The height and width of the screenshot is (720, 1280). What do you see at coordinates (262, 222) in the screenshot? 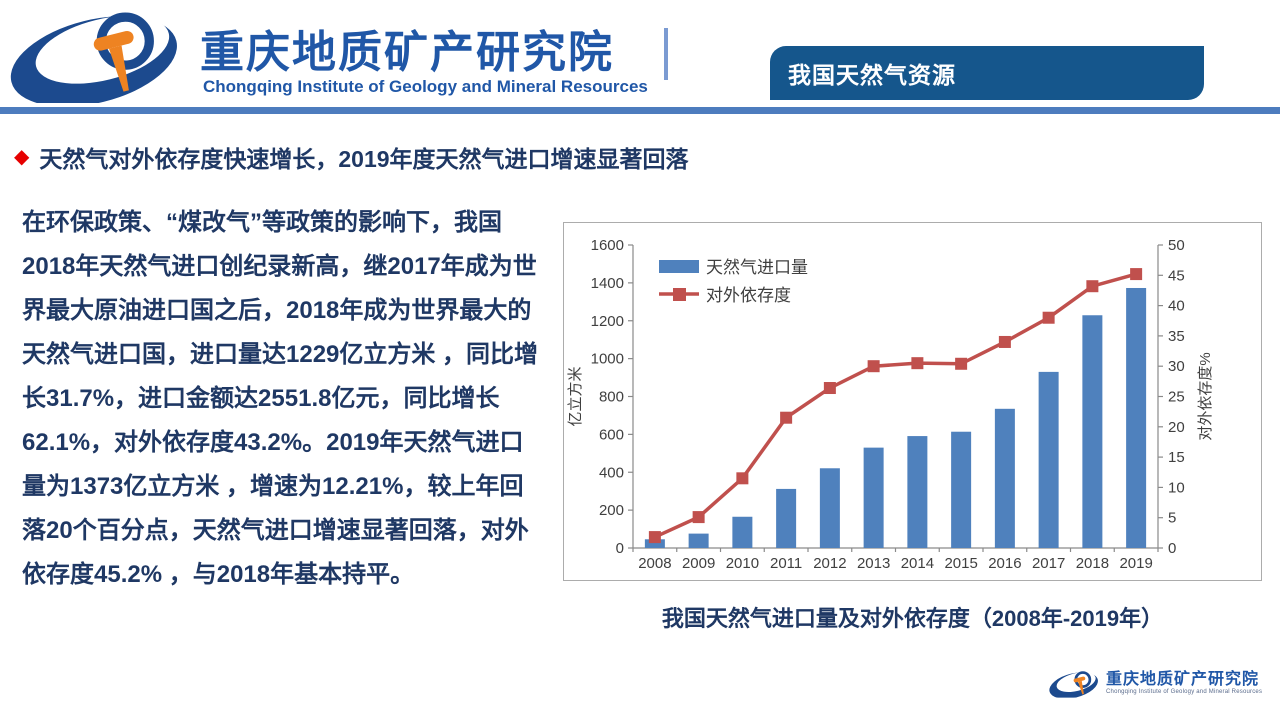
I see `body-line: 在环保政策、“煤改气”等政策的影响下，我国` at bounding box center [262, 222].